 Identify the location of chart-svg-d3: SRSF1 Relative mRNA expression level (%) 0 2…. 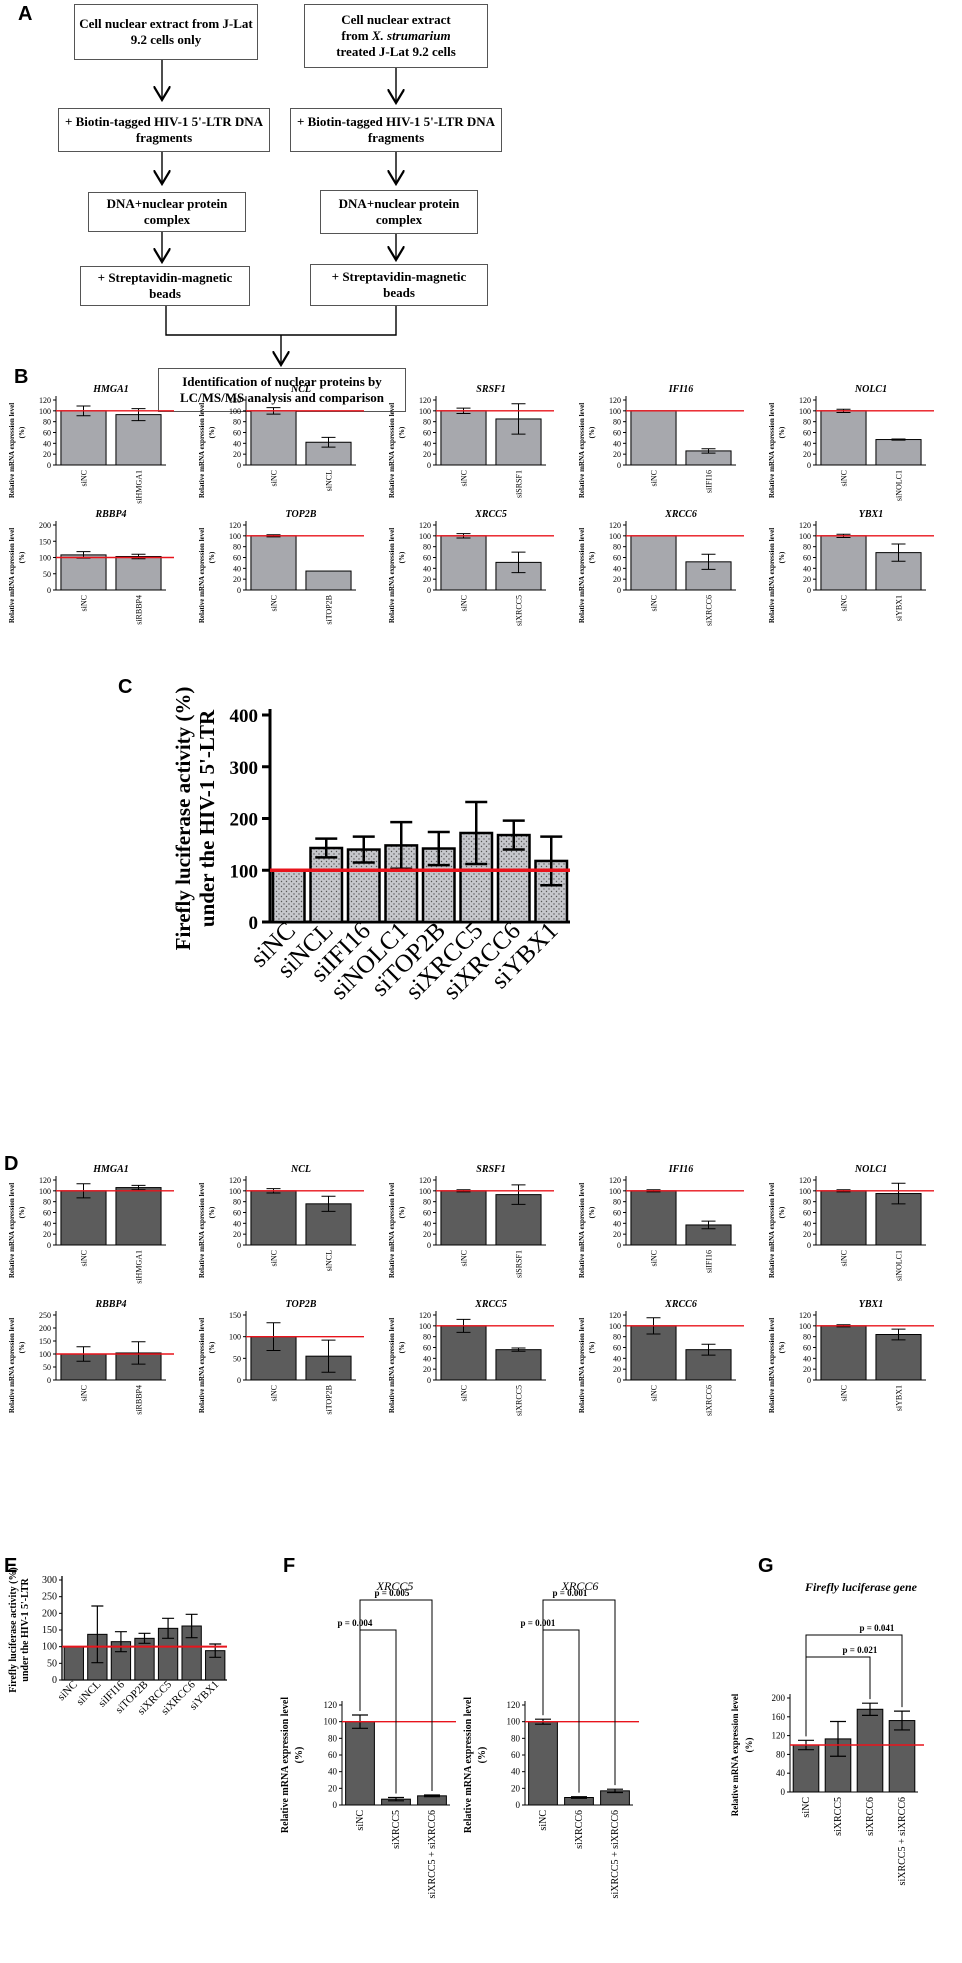
(471, 1221).